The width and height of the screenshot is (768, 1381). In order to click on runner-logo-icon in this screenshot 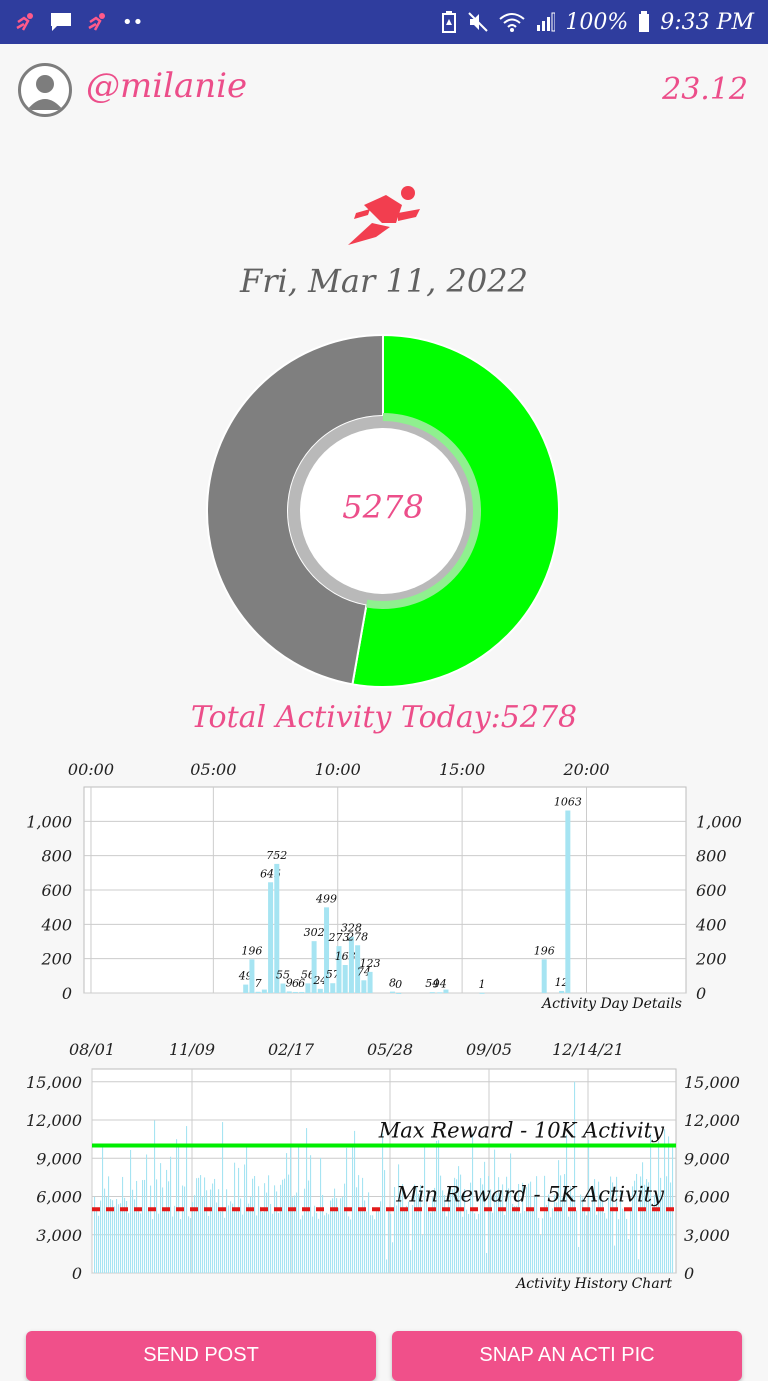, I will do `click(384, 215)`.